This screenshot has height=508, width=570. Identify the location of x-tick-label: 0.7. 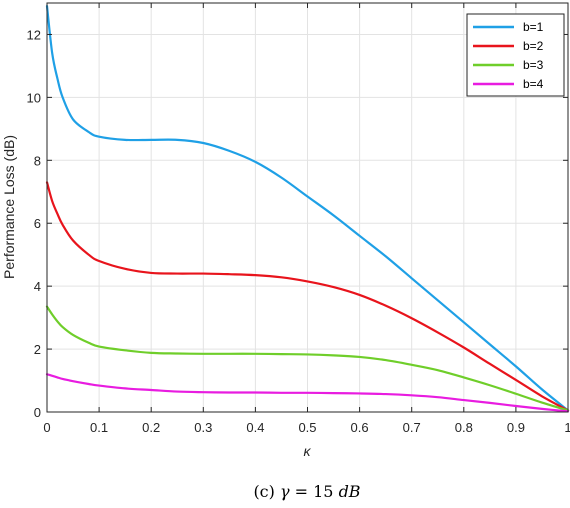
(412, 427).